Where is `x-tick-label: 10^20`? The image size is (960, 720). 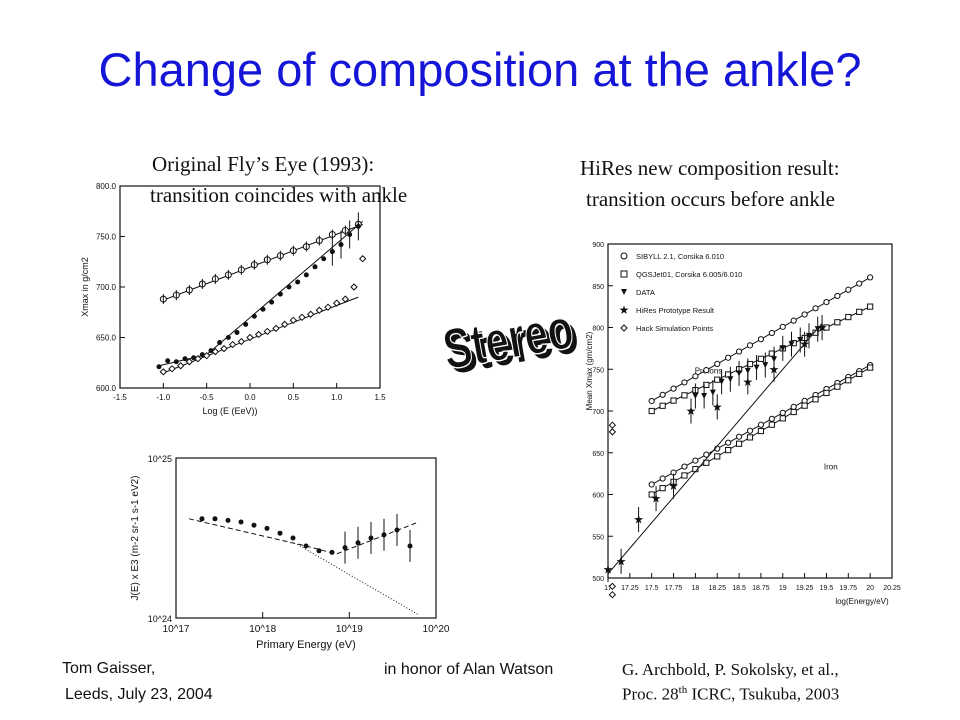
x-tick-label: 10^20 is located at coordinates (436, 629).